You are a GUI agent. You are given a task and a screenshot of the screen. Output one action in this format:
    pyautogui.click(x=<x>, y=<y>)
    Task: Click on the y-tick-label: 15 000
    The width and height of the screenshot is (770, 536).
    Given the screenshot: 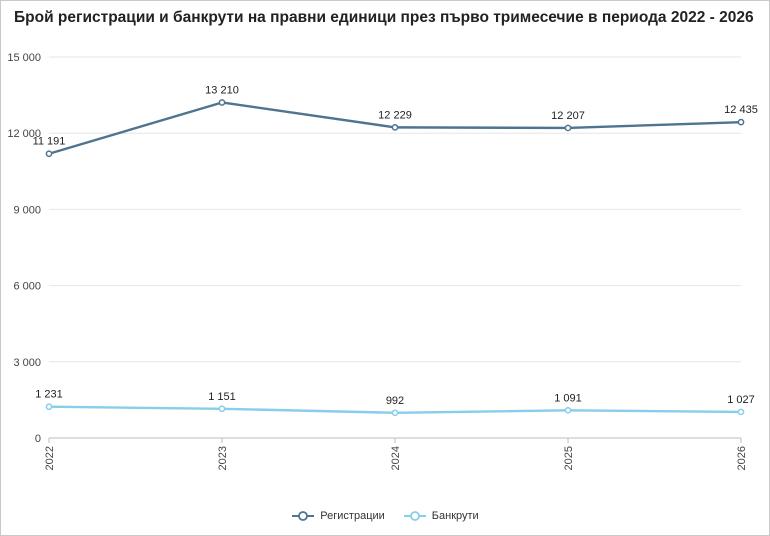 What is the action you would take?
    pyautogui.click(x=24, y=58)
    